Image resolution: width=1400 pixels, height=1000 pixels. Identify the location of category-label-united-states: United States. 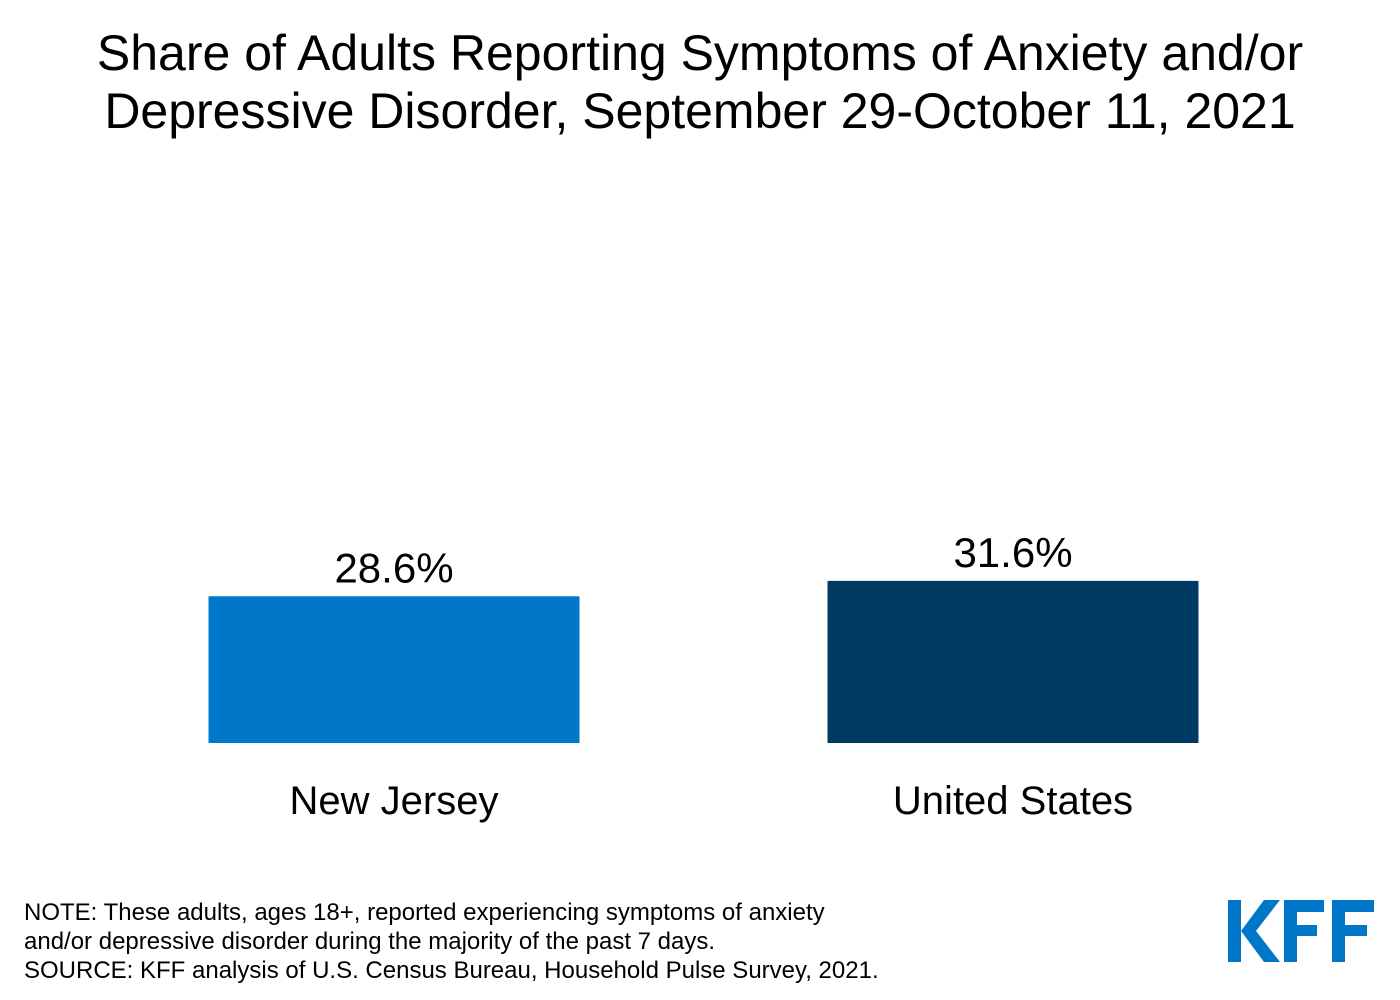
(1013, 801).